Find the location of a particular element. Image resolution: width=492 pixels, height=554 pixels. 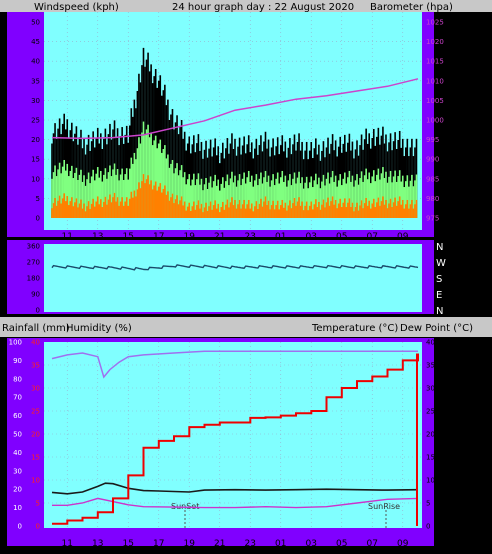

dewpoint-line is located at coordinates (235, 503).